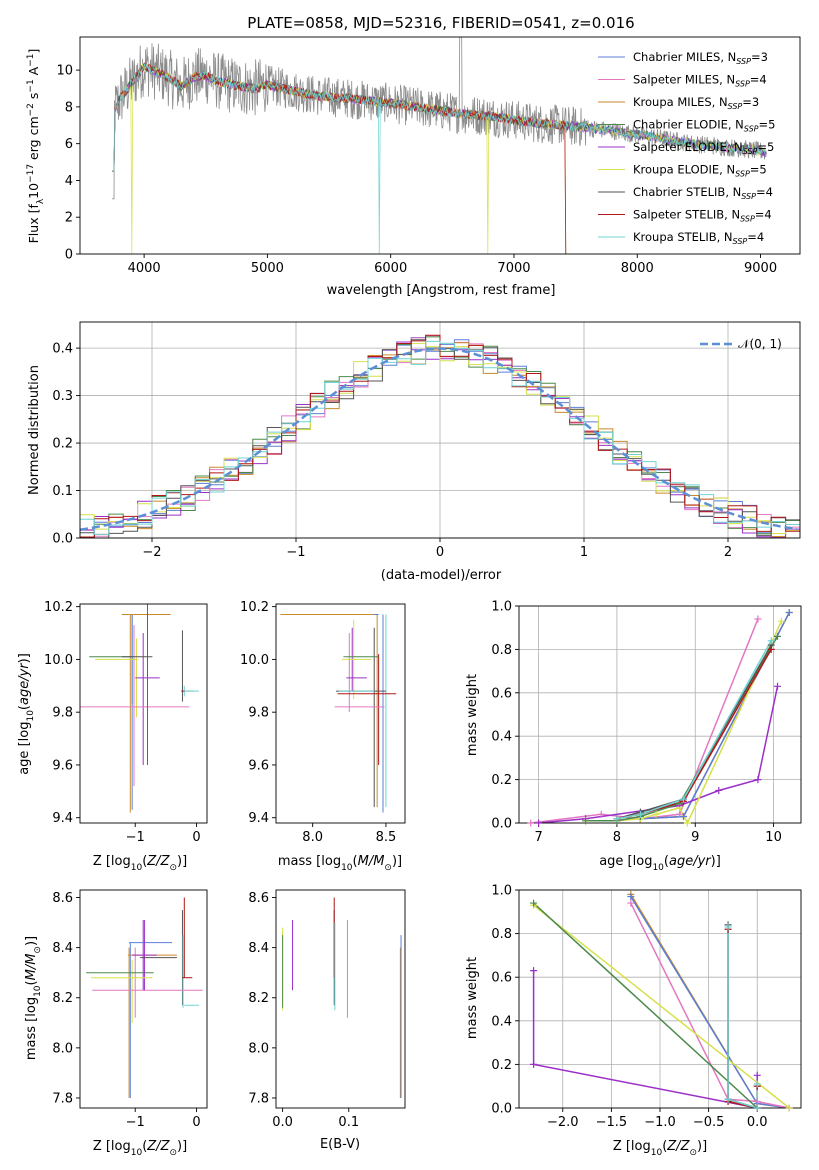 The width and height of the screenshot is (819, 1170). Describe the element at coordinates (441, 290) in the screenshot. I see `x-axis-label: wavelength [Angstrom, rest frame]` at that location.